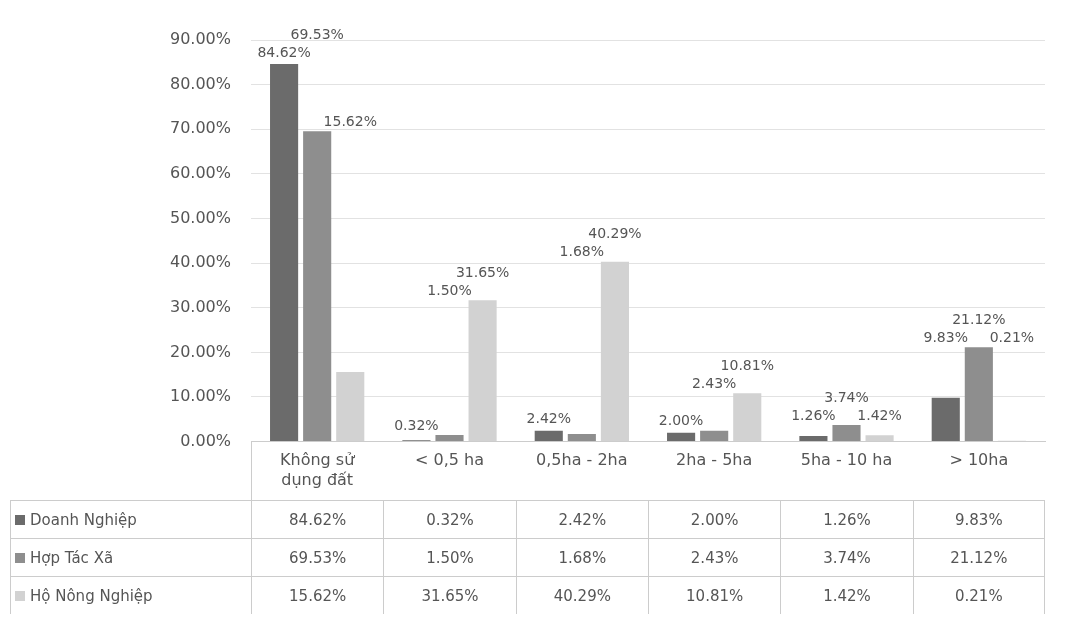 This screenshot has height=618, width=1080. What do you see at coordinates (747, 365) in the screenshot?
I see `text: 10.81%` at bounding box center [747, 365].